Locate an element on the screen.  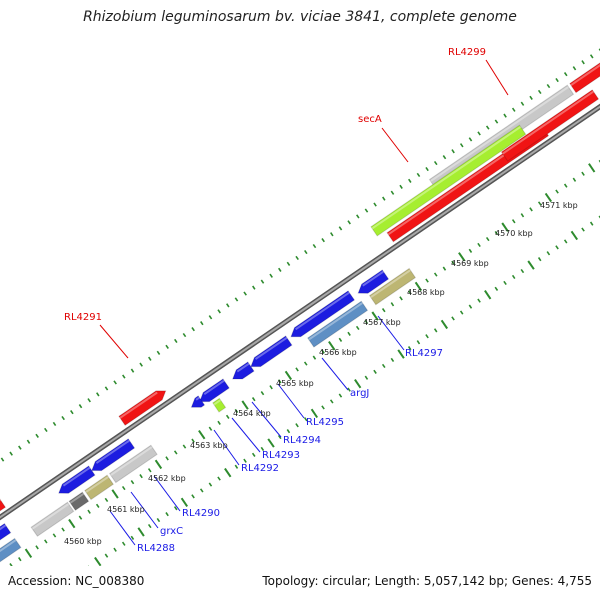
gene-lime-small is located at coordinates (219, 405).